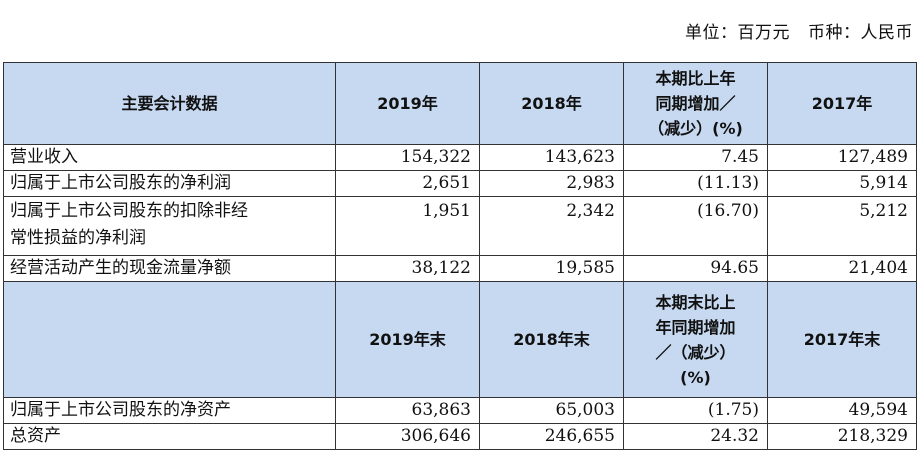  What do you see at coordinates (551, 157) in the screenshot?
I see `value-2018: 143,623` at bounding box center [551, 157].